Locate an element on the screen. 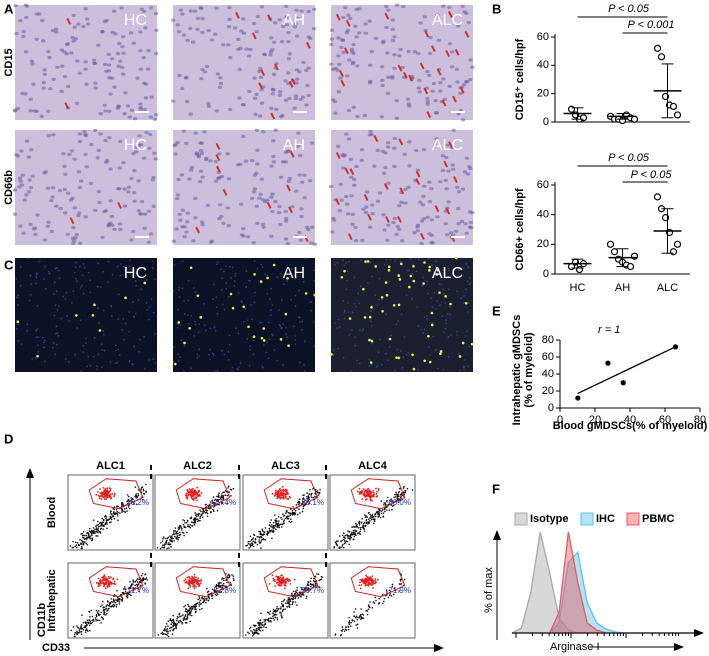  gate-percent: 29.7% is located at coordinates (312, 590).